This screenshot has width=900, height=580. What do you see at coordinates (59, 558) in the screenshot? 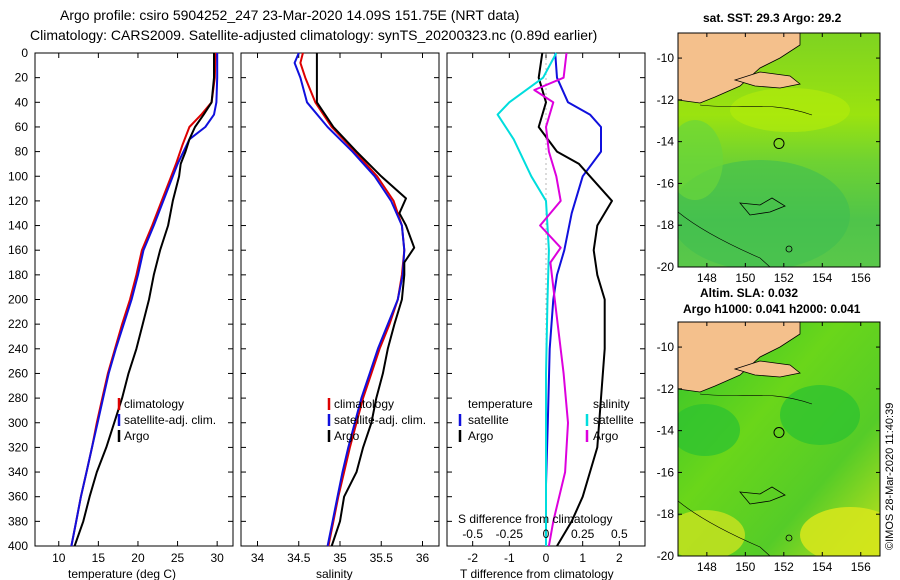
I see `x-tick-label: 10` at bounding box center [59, 558].